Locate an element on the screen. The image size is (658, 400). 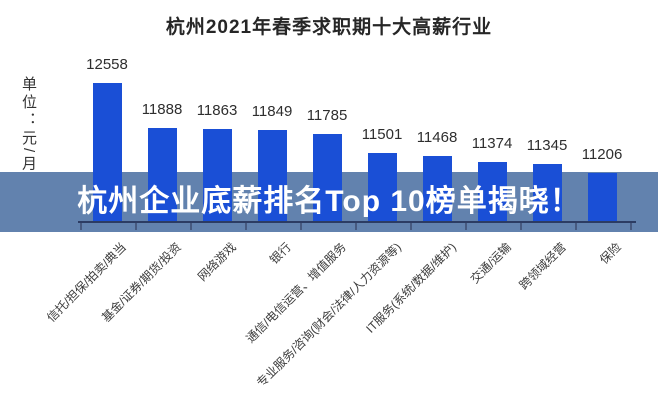
value-label: 11863 is located at coordinates (217, 110).